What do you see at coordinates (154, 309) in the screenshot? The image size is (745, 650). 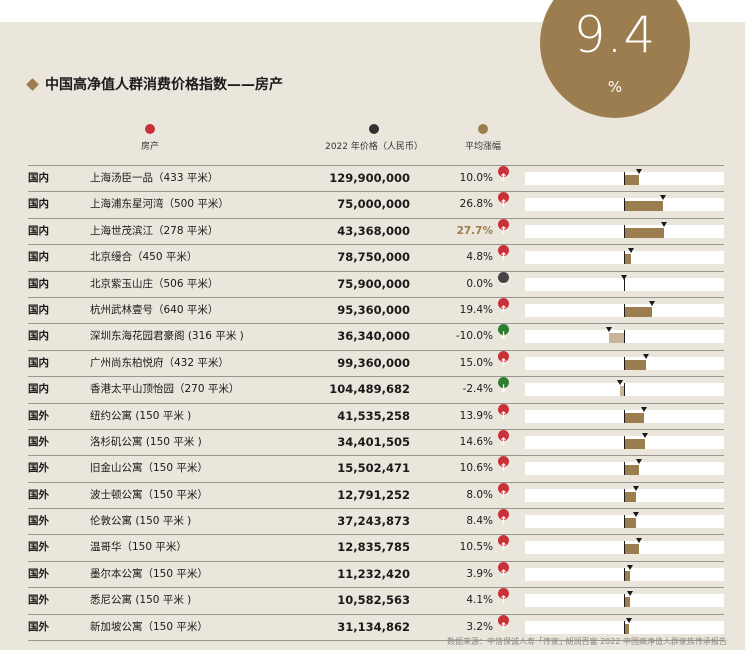 I see `property-name: 杭州武林壹号（640 平米）` at bounding box center [154, 309].